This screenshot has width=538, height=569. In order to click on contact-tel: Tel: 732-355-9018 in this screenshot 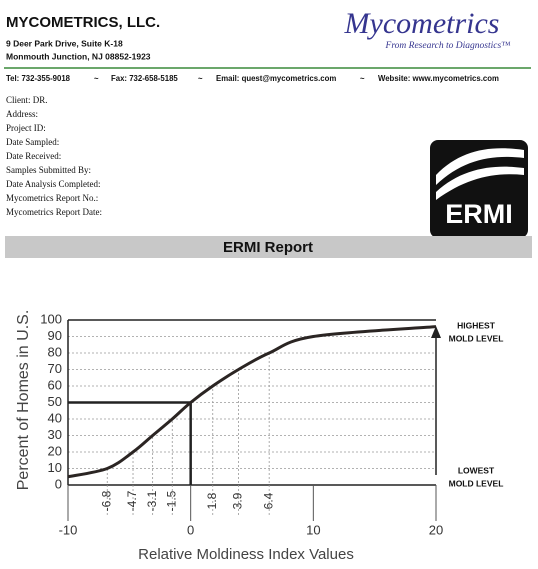, I will do `click(38, 78)`.